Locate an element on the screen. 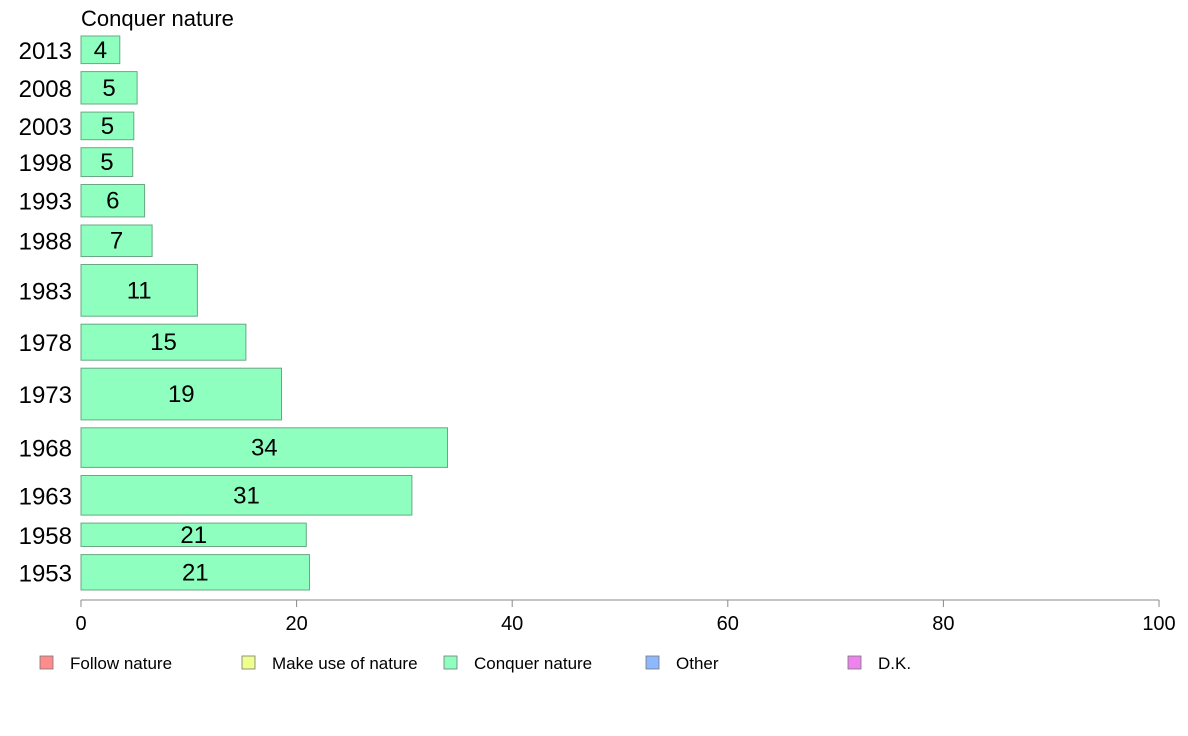  legend-label-3: Other is located at coordinates (697, 663).